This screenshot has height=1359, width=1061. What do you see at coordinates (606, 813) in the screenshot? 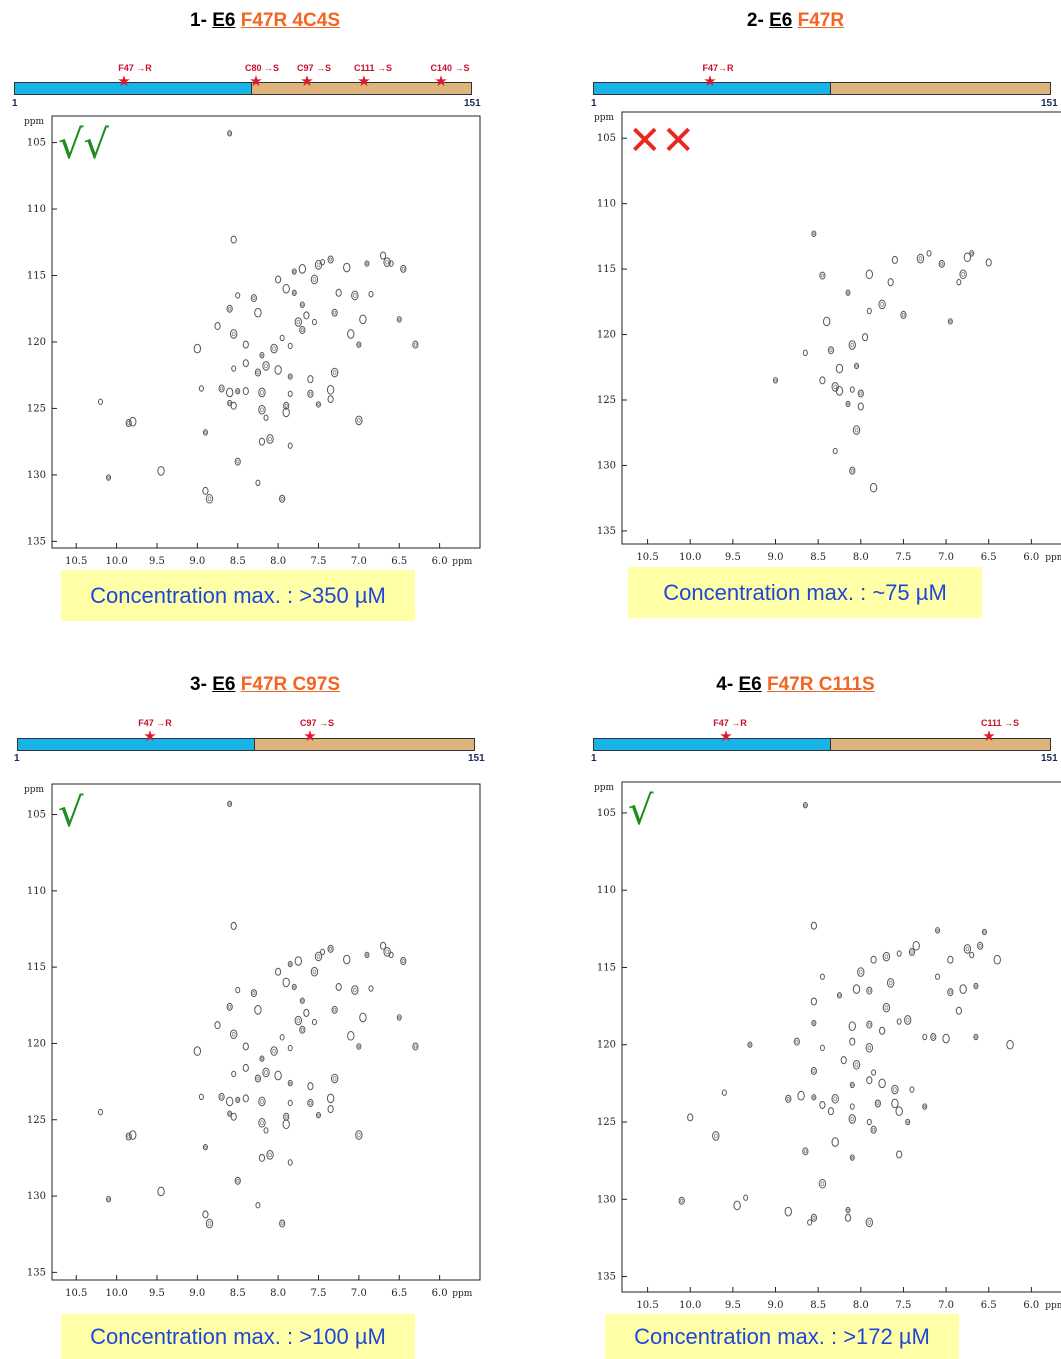
I see `y-tick-label: 105` at bounding box center [606, 813].